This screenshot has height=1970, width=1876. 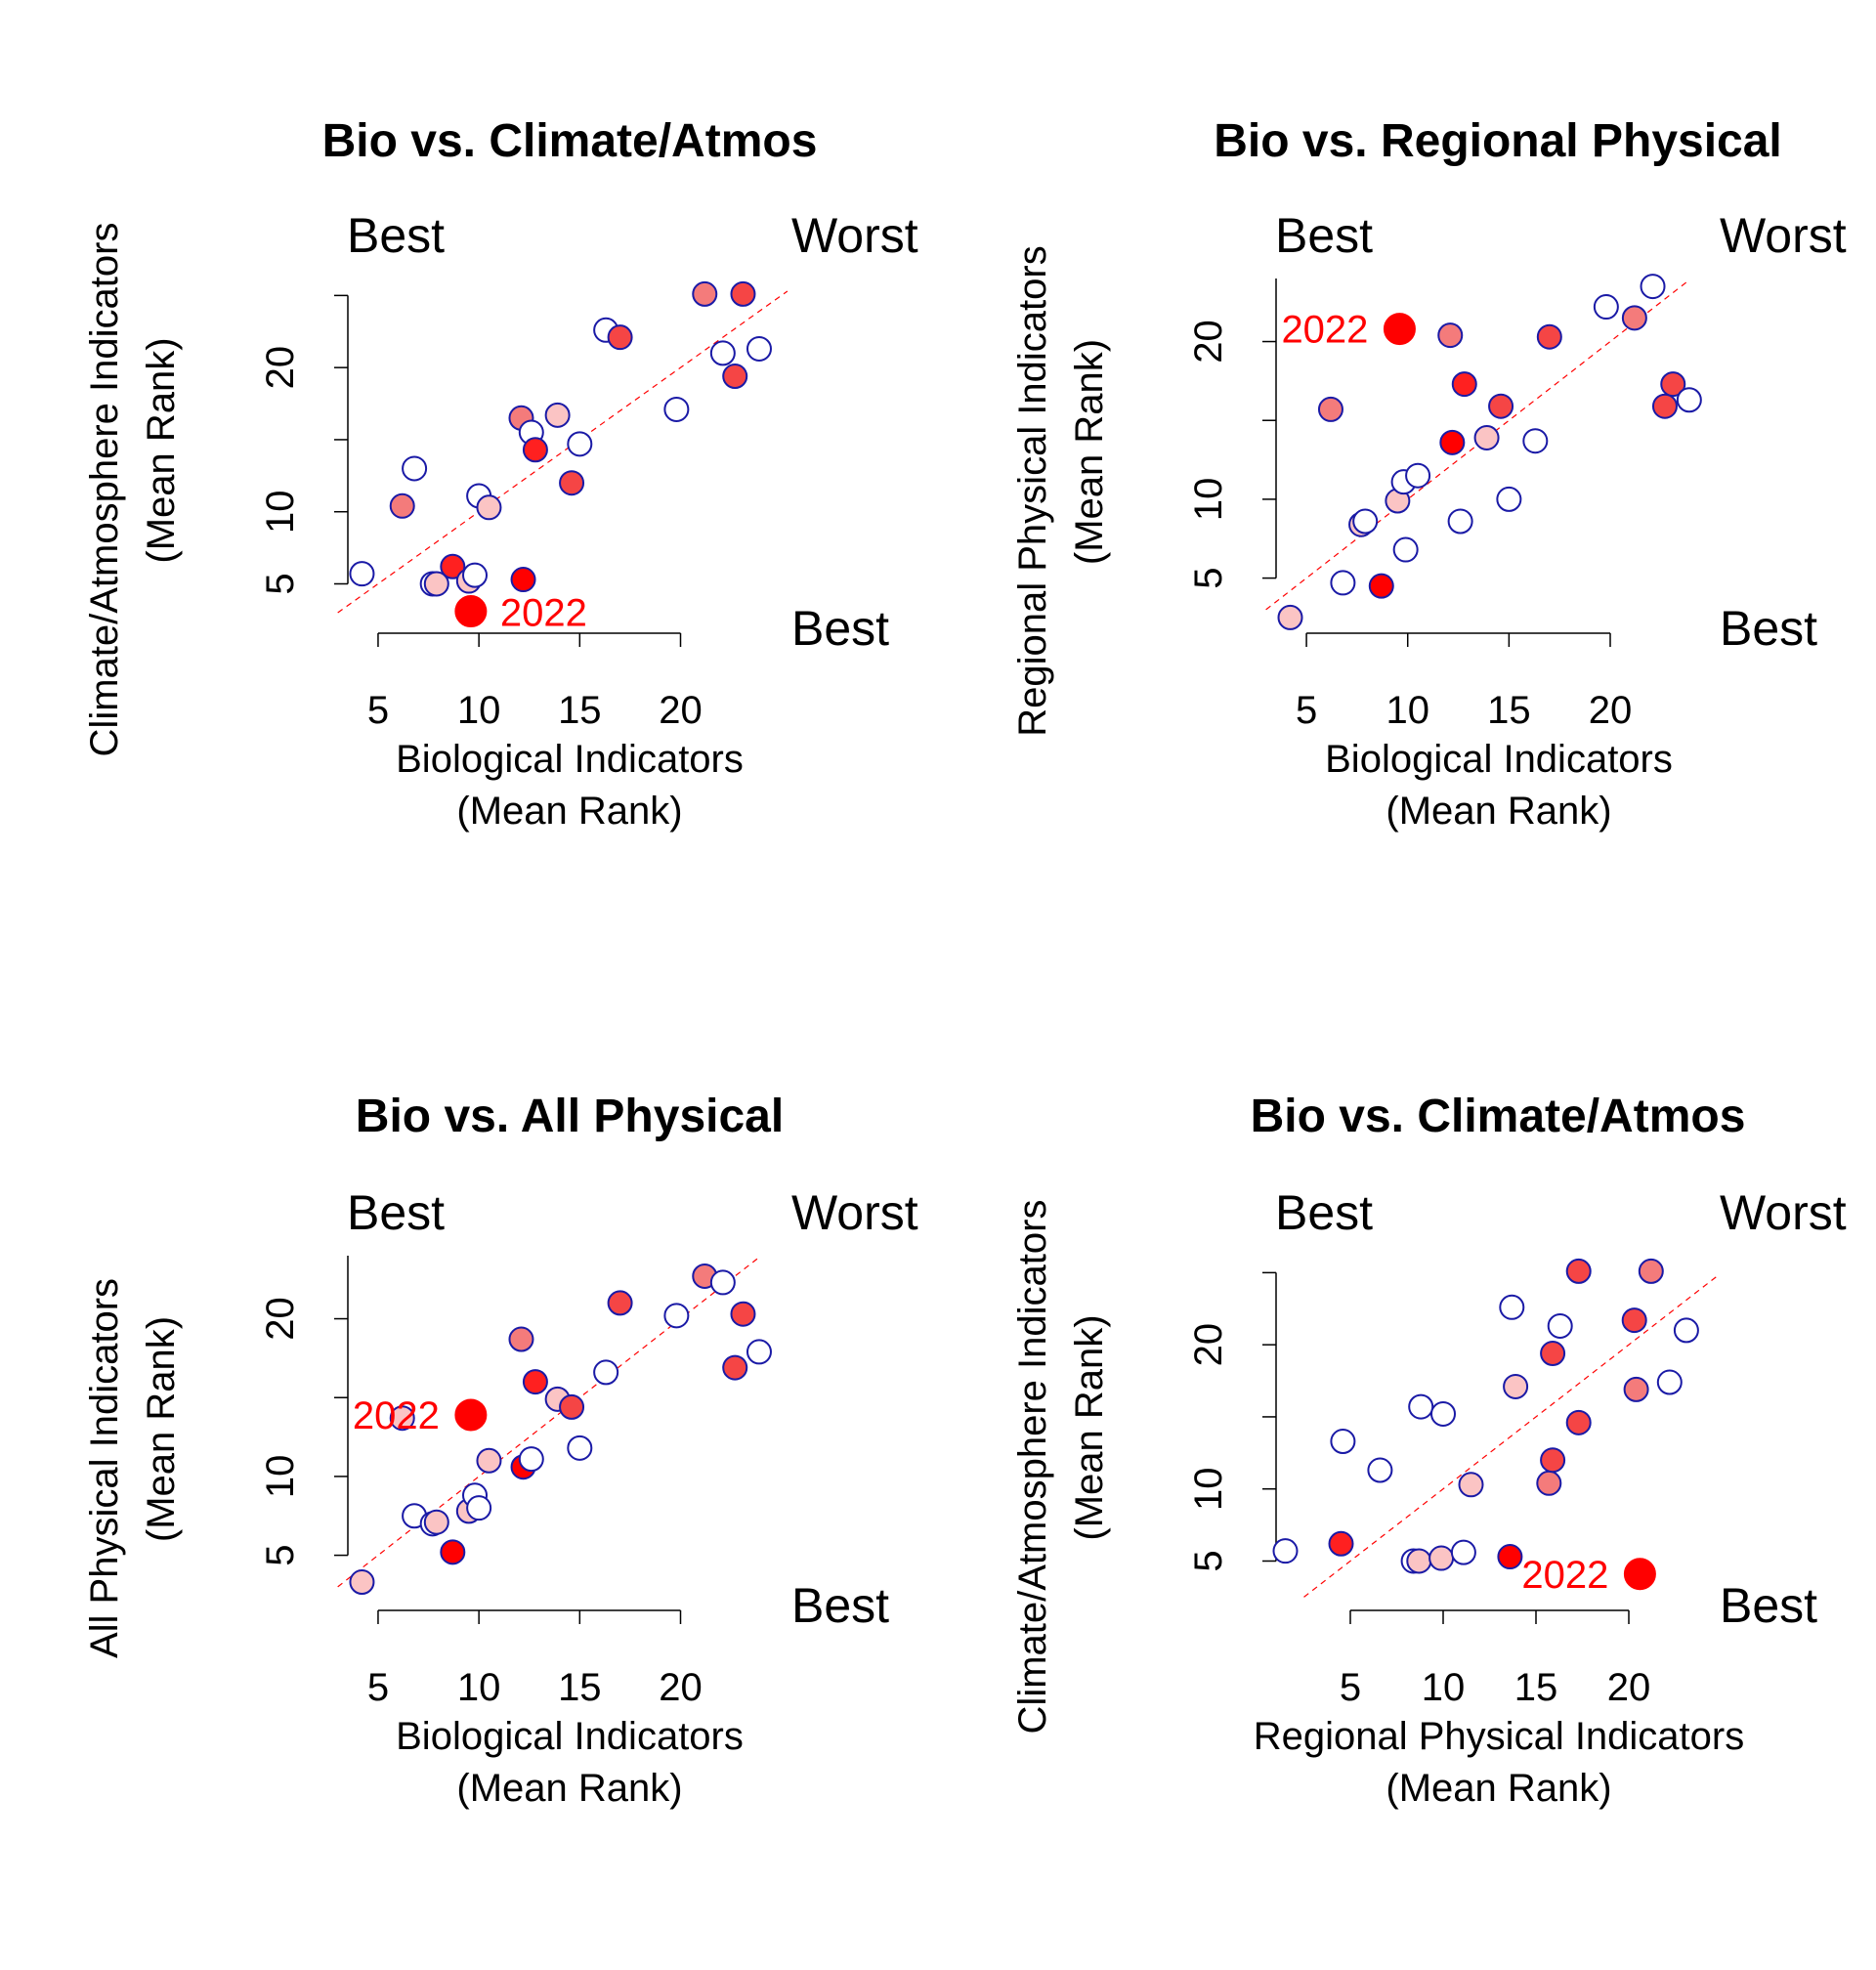 I want to click on corner-label-worst: Worst, so click(x=854, y=235).